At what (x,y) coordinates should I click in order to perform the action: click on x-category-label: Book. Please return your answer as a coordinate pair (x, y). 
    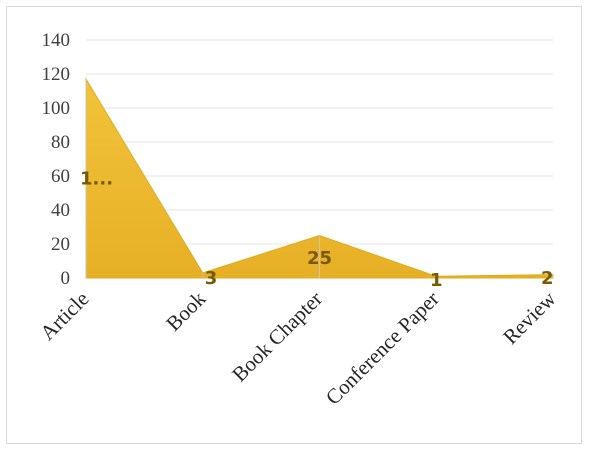
    Looking at the image, I should click on (186, 311).